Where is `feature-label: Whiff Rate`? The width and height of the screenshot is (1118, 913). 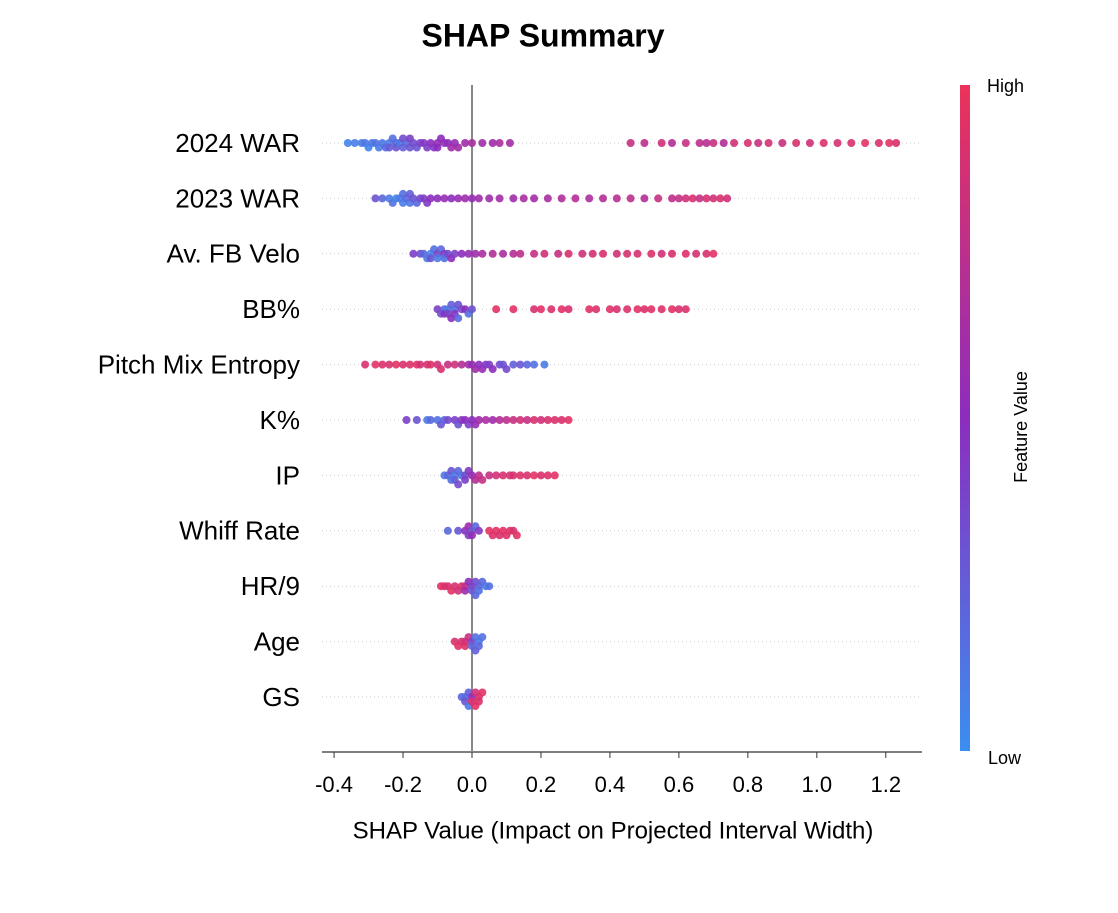 feature-label: Whiff Rate is located at coordinates (239, 531).